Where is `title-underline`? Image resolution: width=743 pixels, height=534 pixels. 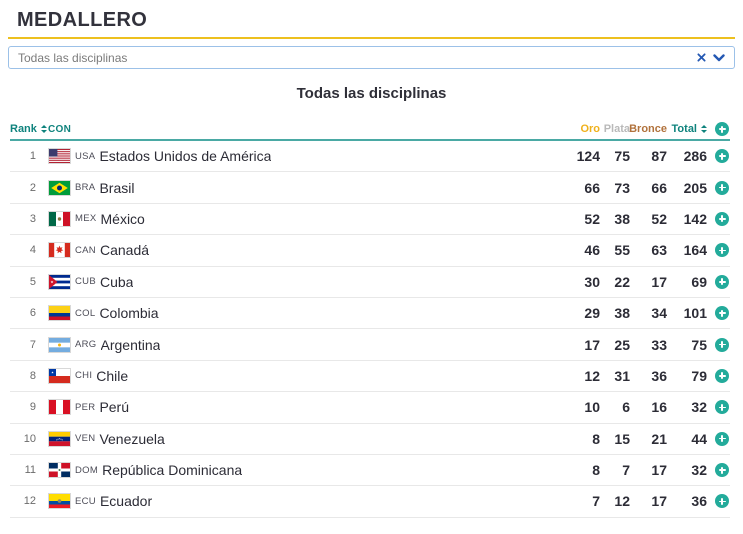 title-underline is located at coordinates (371, 38).